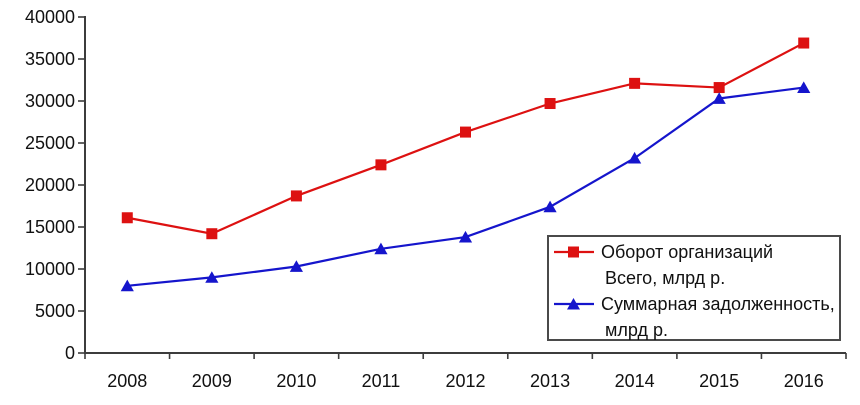 The height and width of the screenshot is (405, 860). Describe the element at coordinates (687, 265) in the screenshot. I see `legend-label-turnover: Оборот организаций Всего, млрд р.` at that location.